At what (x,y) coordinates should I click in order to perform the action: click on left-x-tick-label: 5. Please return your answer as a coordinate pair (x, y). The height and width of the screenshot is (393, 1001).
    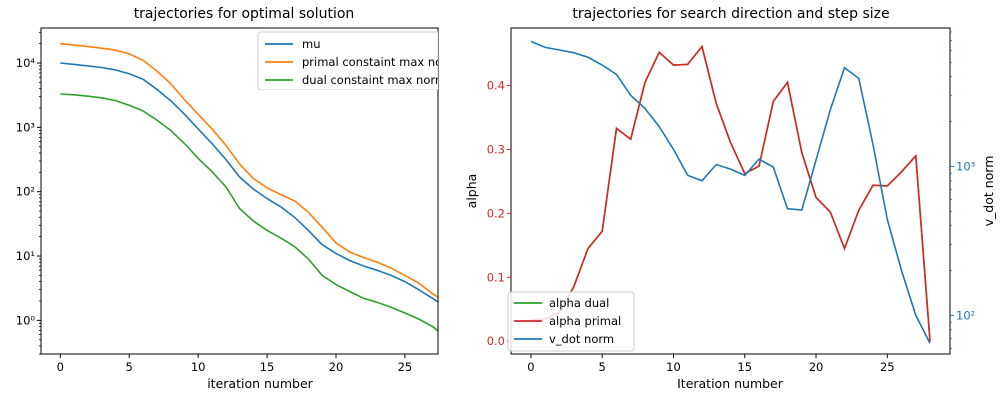
    Looking at the image, I should click on (129, 367).